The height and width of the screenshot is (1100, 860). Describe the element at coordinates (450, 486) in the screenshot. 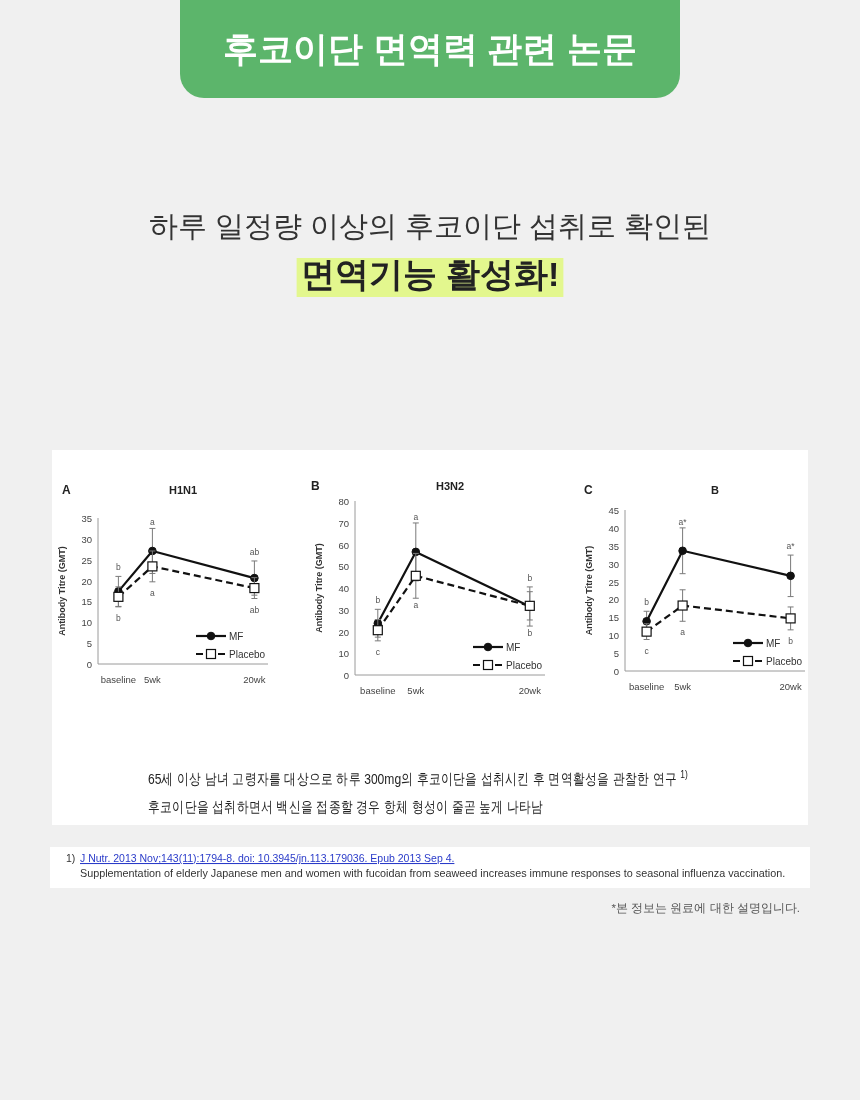

I see `chart-title: H3N2` at that location.